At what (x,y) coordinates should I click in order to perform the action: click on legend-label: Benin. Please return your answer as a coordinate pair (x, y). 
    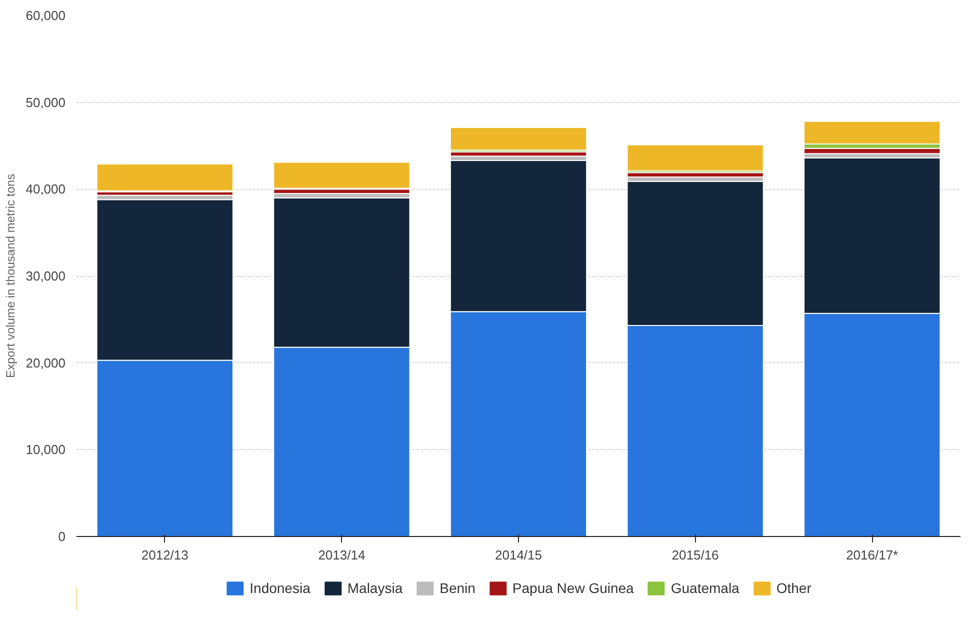
    Looking at the image, I should click on (458, 588).